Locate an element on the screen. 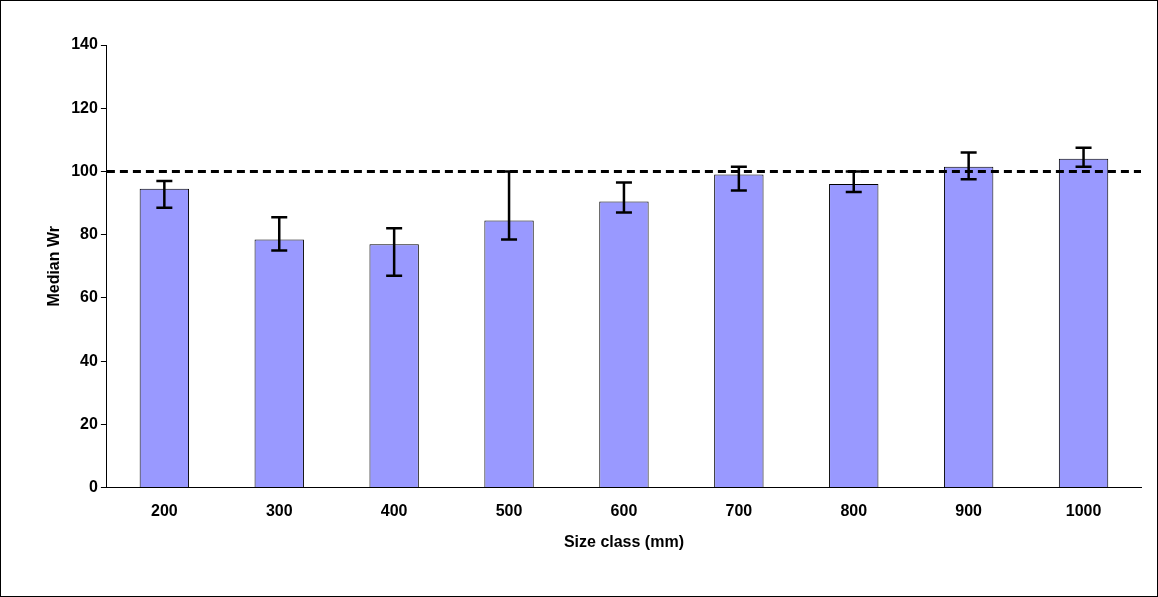 The image size is (1158, 597). y-tick-label: 120 is located at coordinates (84, 107).